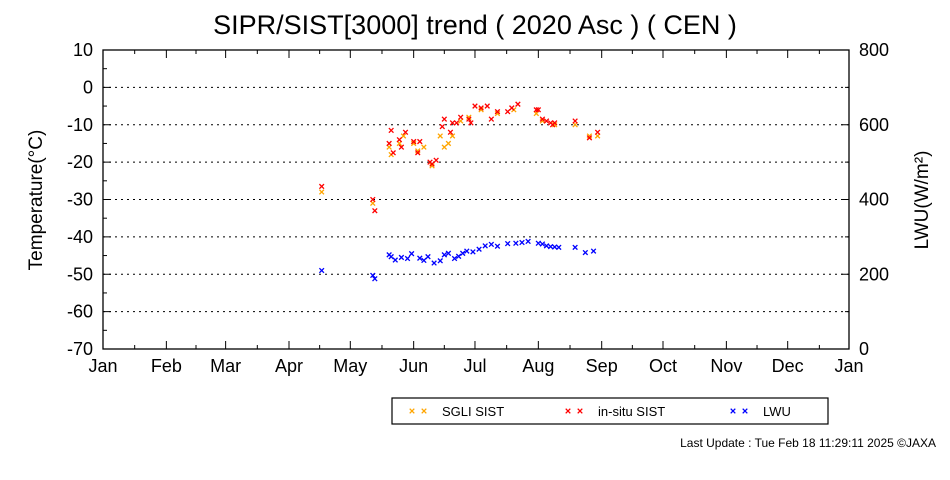 Image resolution: width=950 pixels, height=480 pixels. I want to click on y-tick-label-right: 400, so click(874, 200).